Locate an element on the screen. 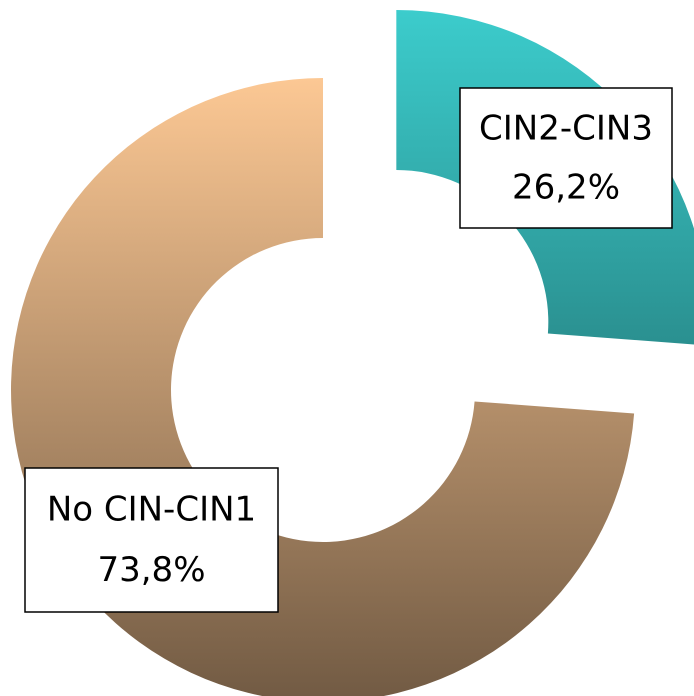 The height and width of the screenshot is (696, 694). value-label: 73,8% is located at coordinates (151, 570).